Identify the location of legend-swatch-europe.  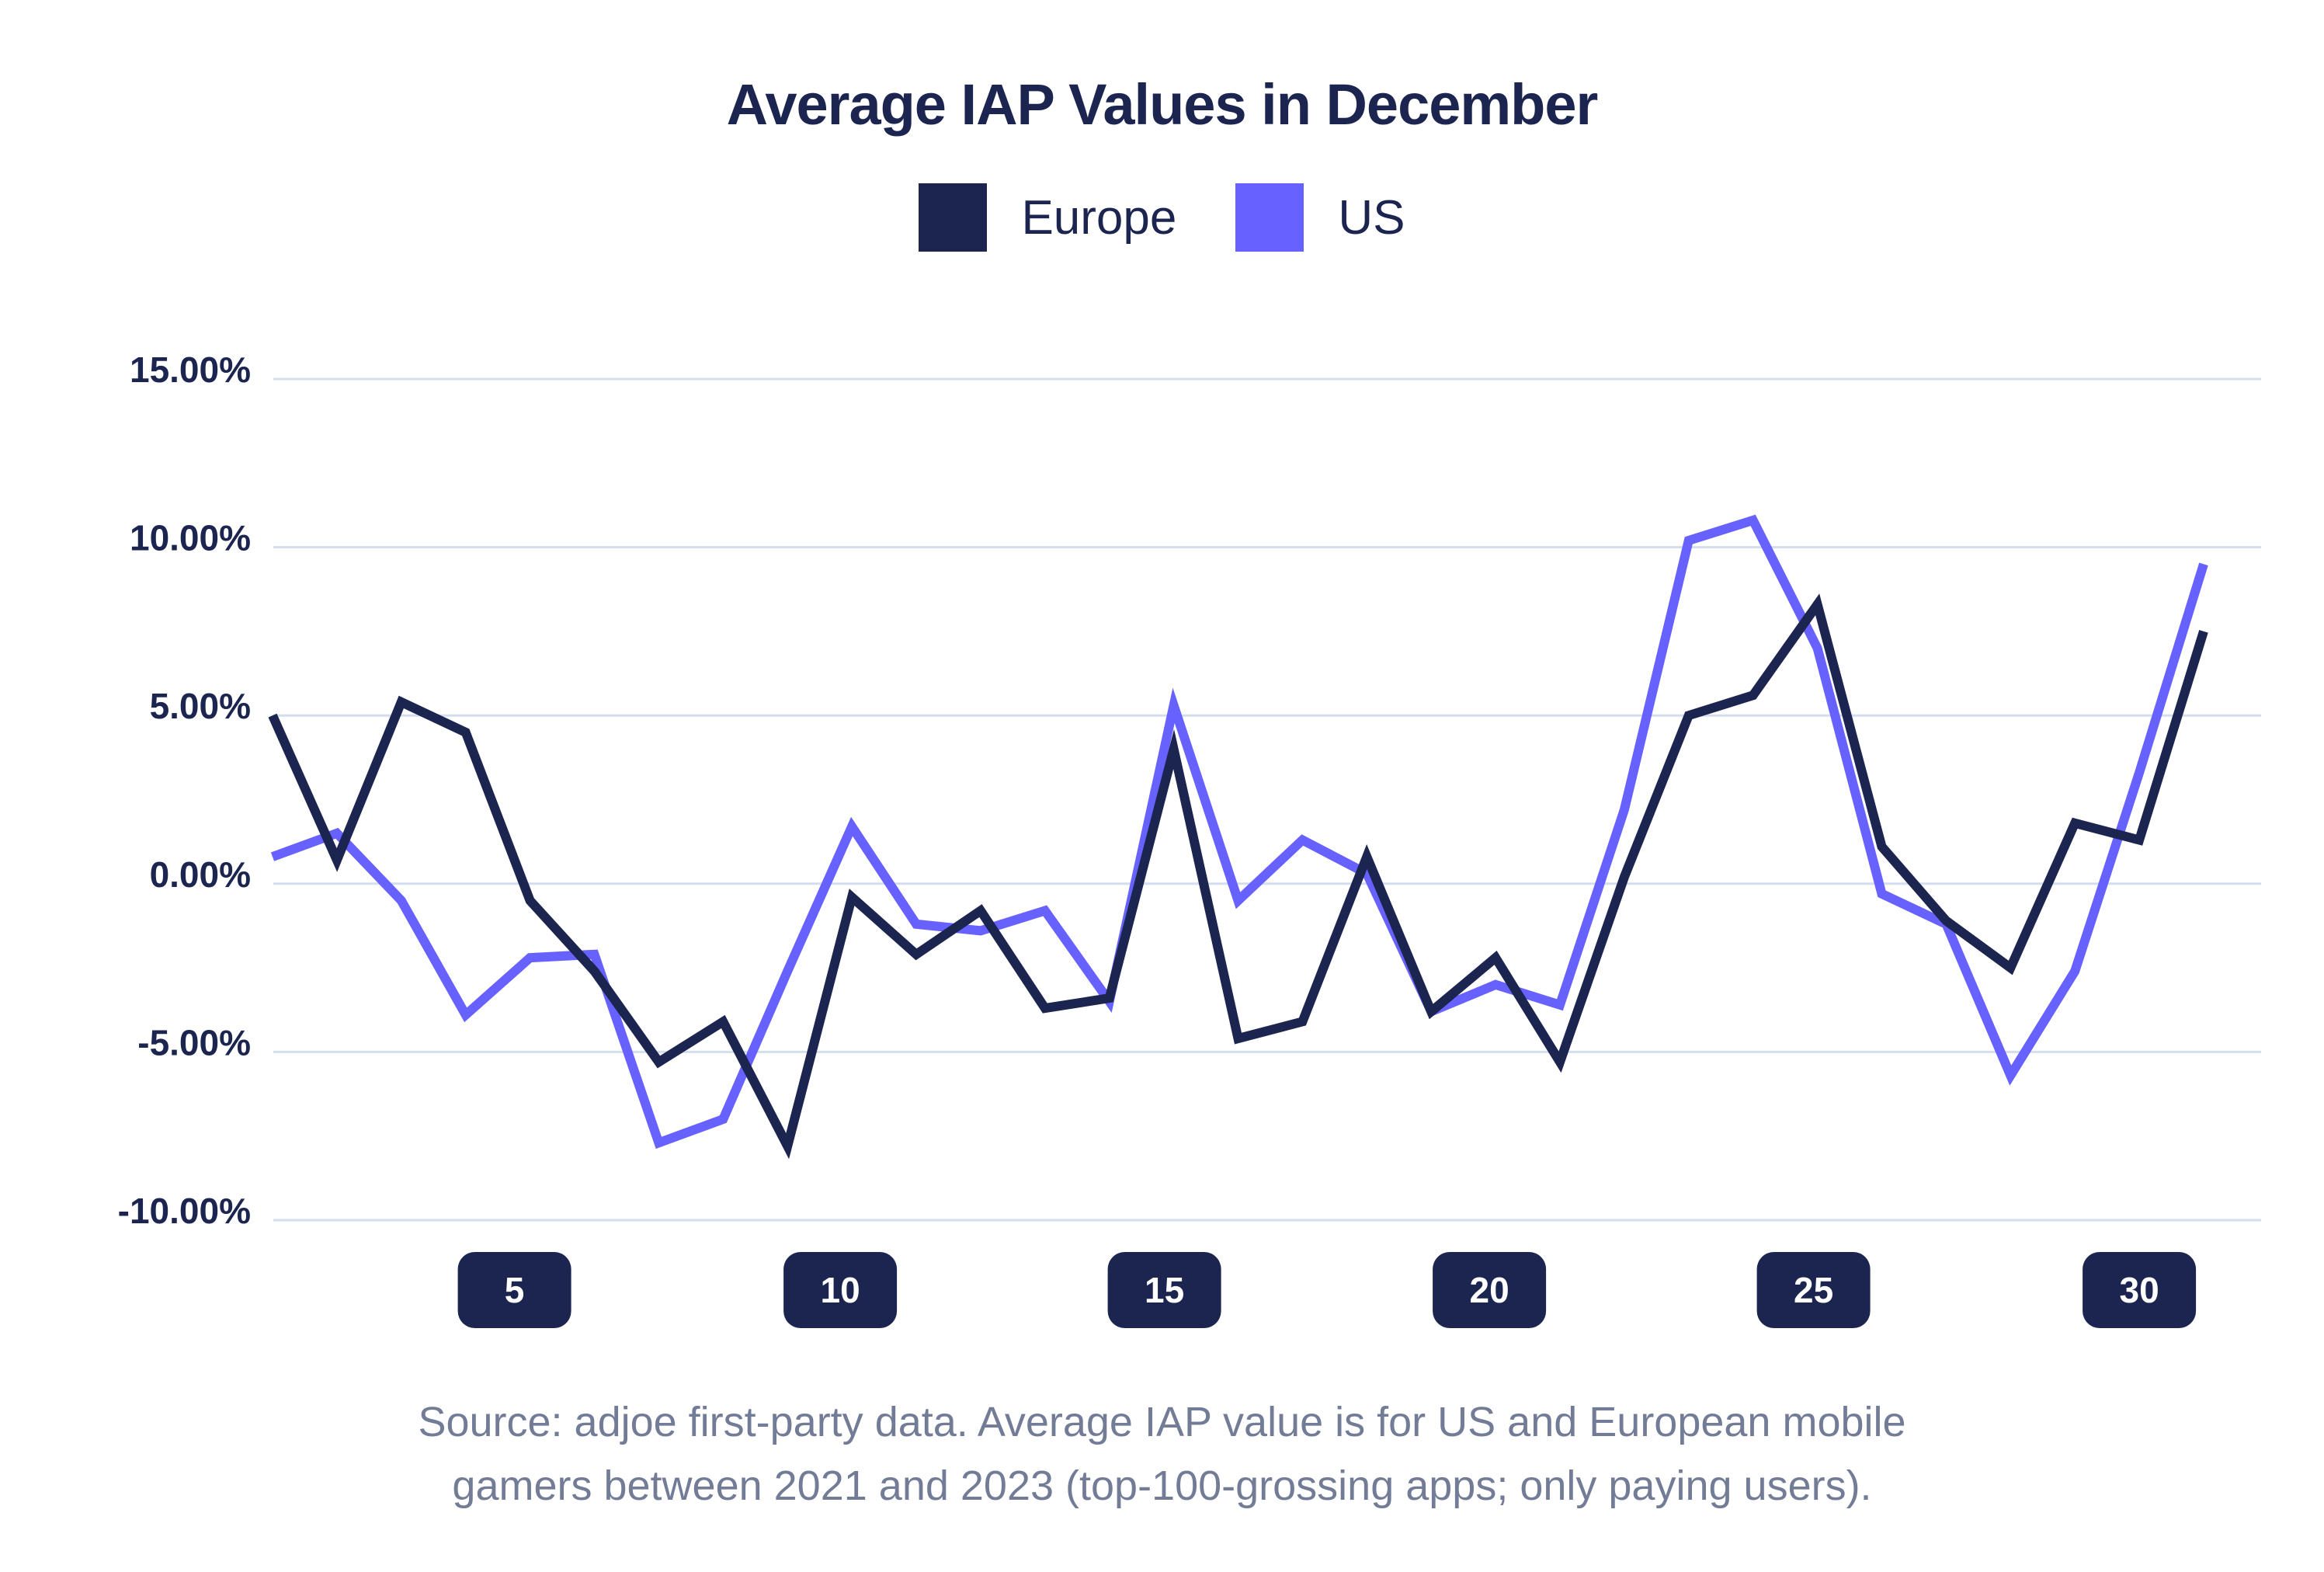
(953, 218).